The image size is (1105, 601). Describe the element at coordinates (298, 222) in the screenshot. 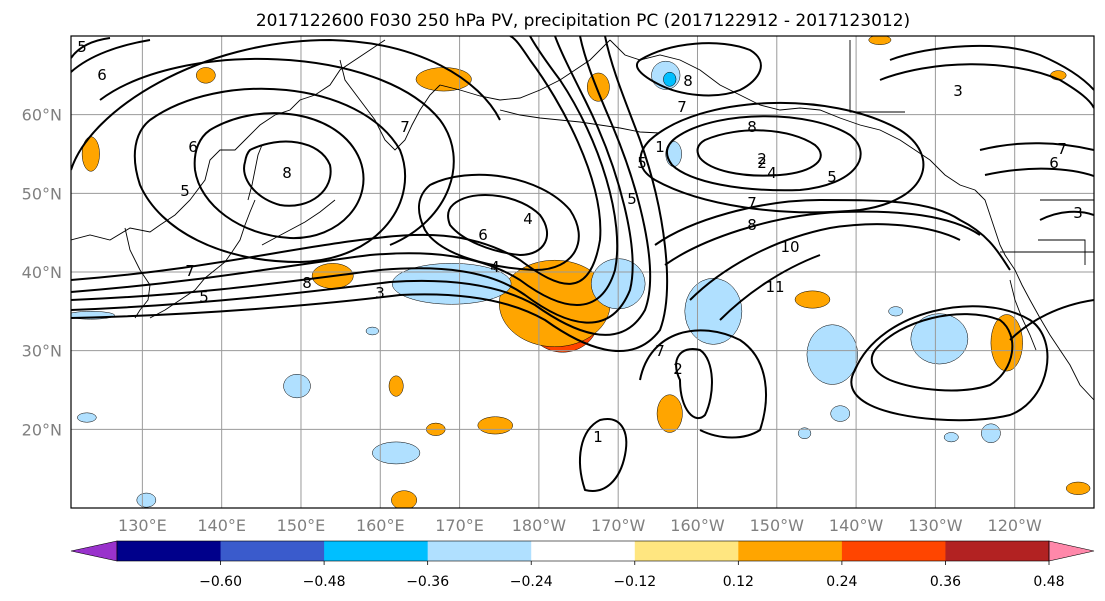

I see `coastline-kuril-islands` at that location.